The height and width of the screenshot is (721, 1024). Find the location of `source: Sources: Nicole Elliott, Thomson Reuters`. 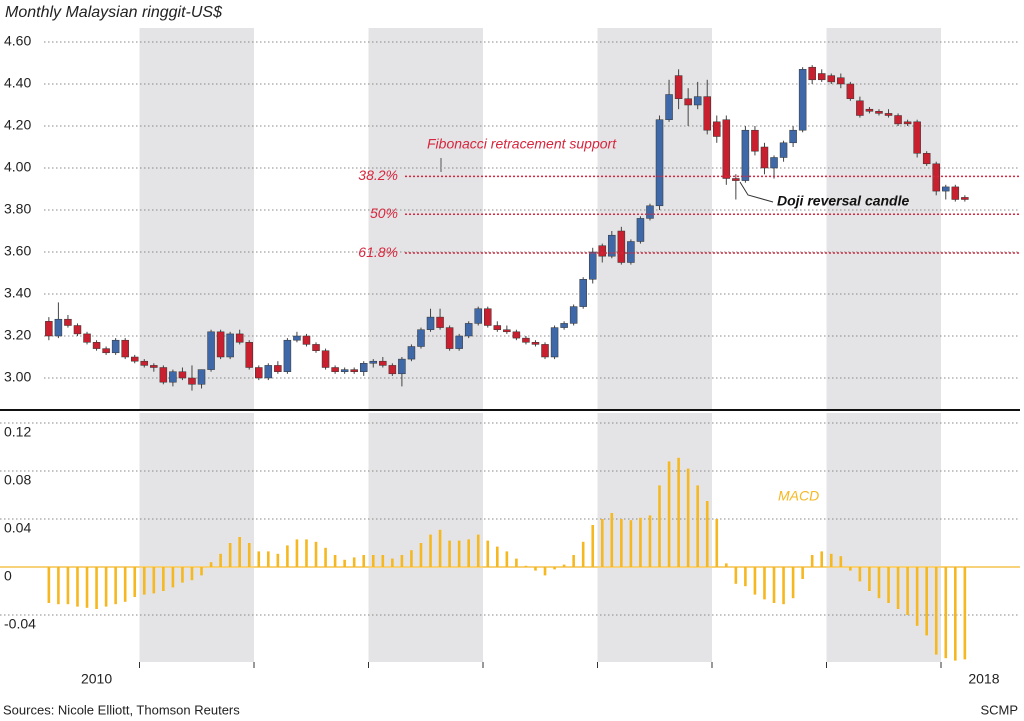

source: Sources: Nicole Elliott, Thomson Reuters is located at coordinates (121, 709).